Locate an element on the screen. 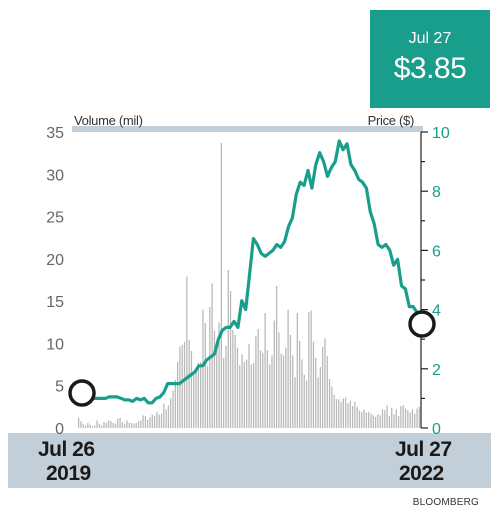 The image size is (491, 520). start-marker is located at coordinates (82, 393).